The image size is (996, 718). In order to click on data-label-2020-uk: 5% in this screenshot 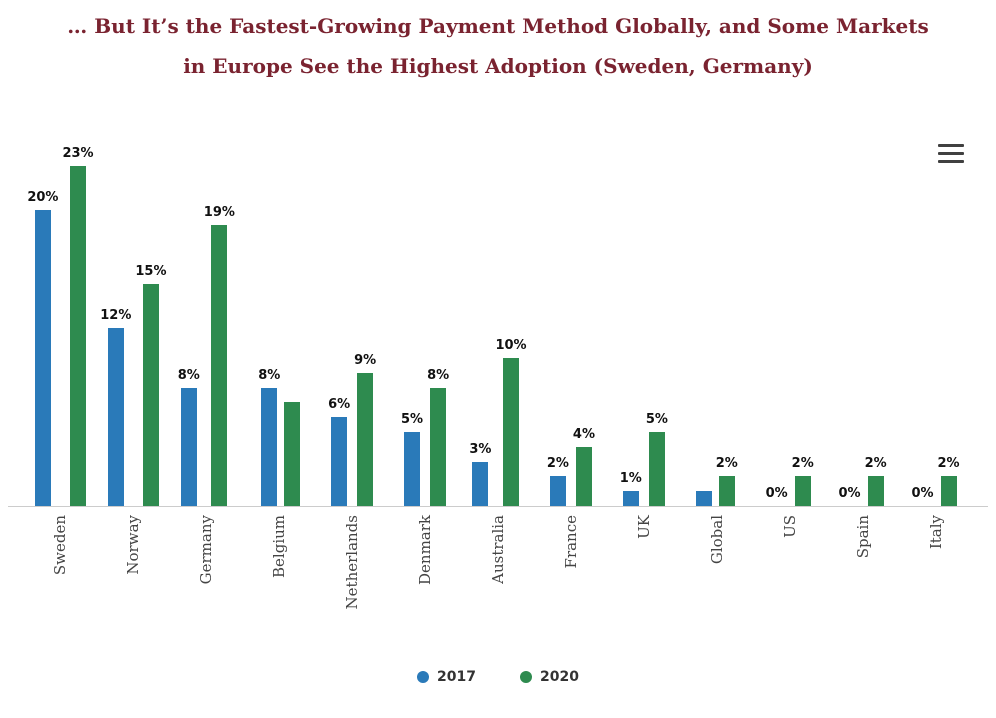, I will do `click(656, 419)`.